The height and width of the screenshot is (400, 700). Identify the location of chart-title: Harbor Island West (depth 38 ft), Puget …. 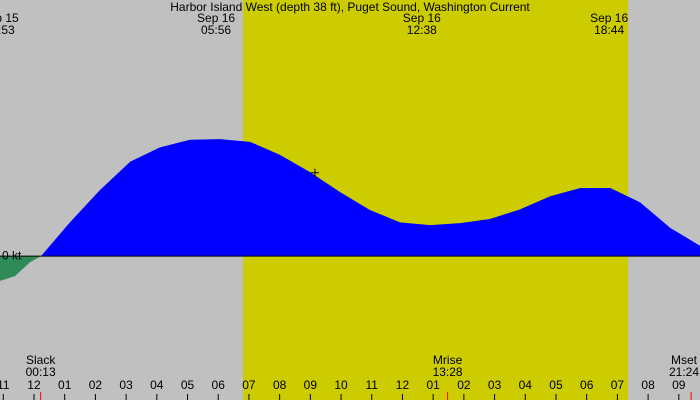
(350, 7).